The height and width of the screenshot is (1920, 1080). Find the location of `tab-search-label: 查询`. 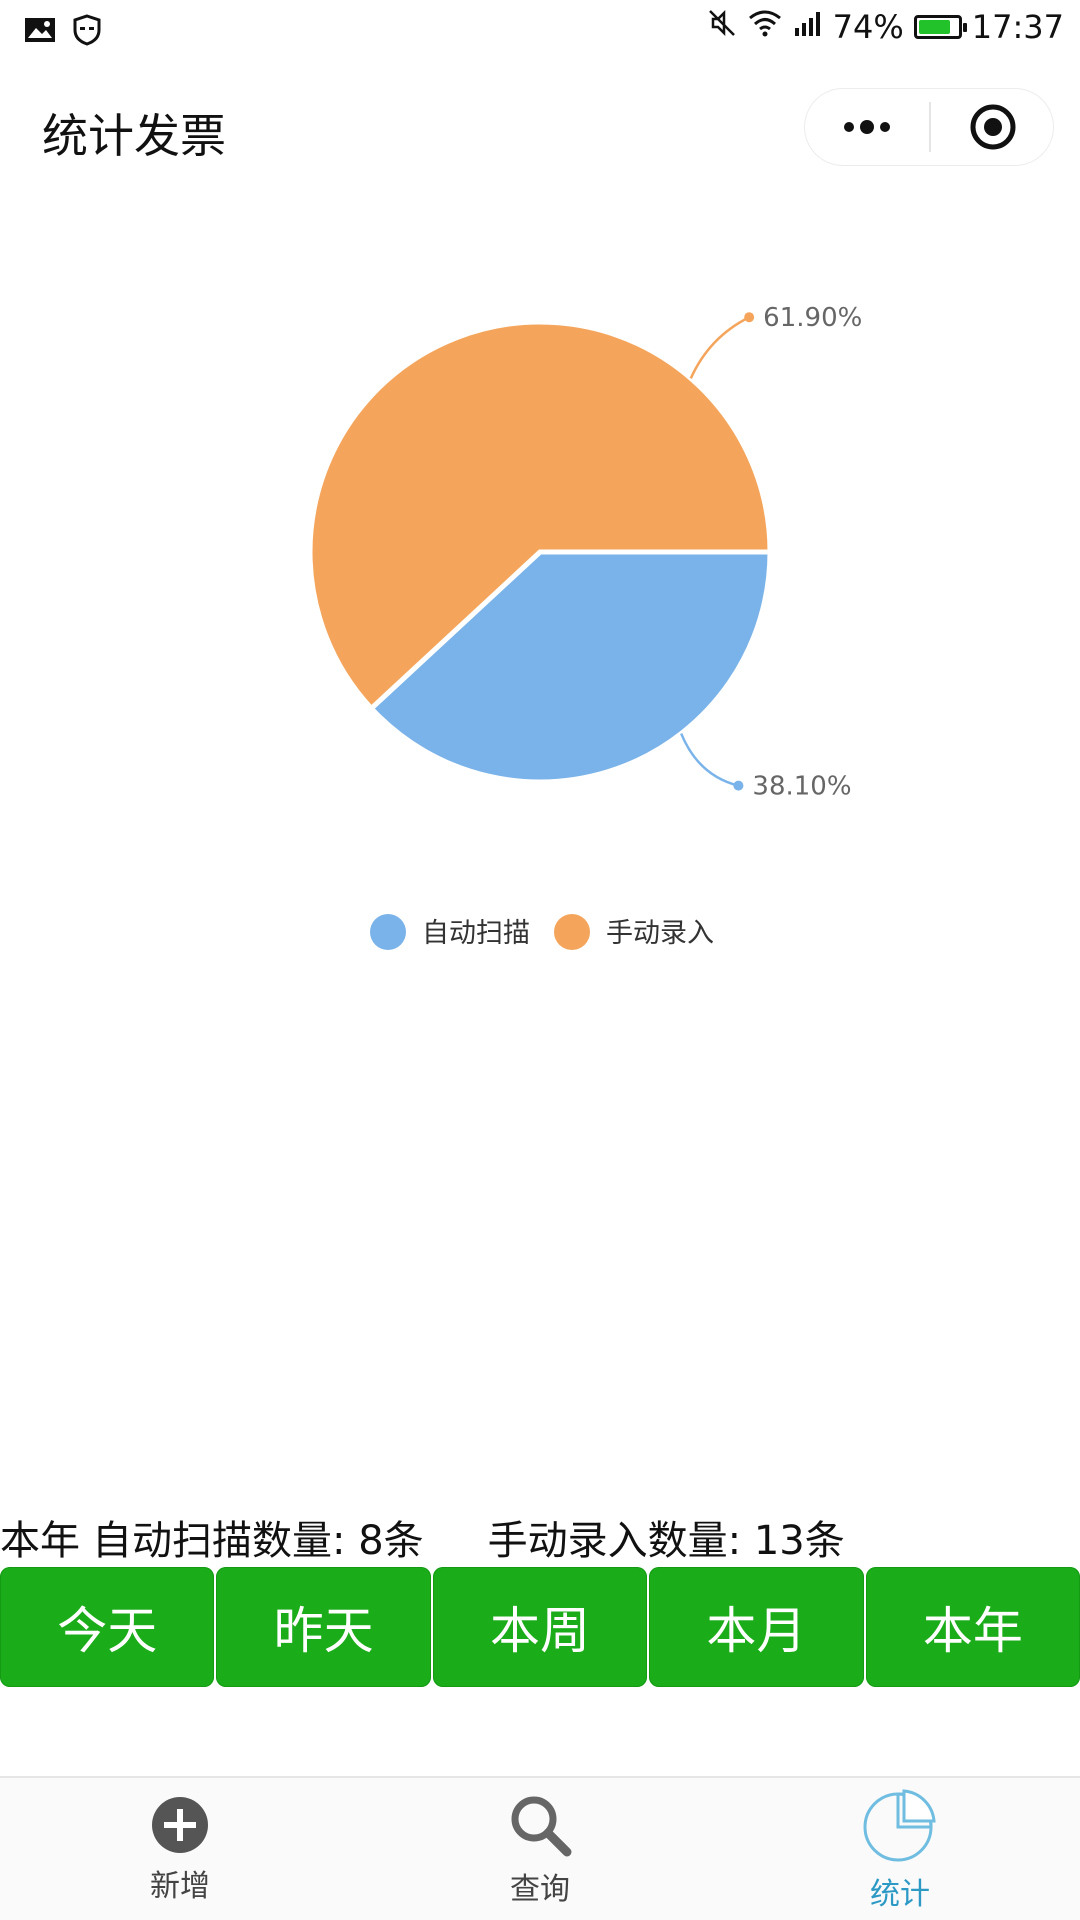

tab-search-label: 查询 is located at coordinates (540, 1889).